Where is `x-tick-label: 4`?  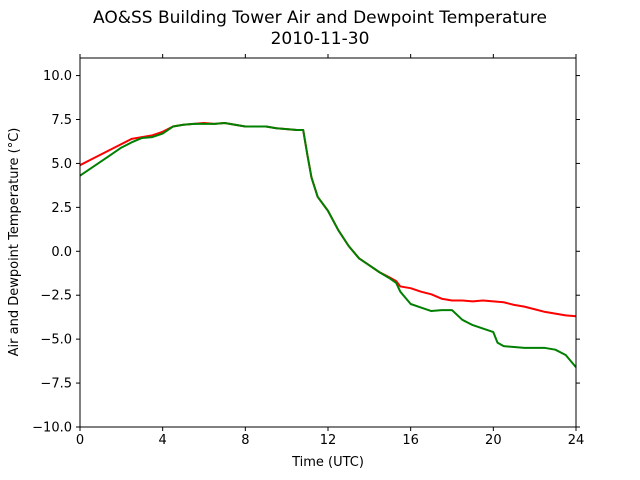
x-tick-label: 4 is located at coordinates (163, 440).